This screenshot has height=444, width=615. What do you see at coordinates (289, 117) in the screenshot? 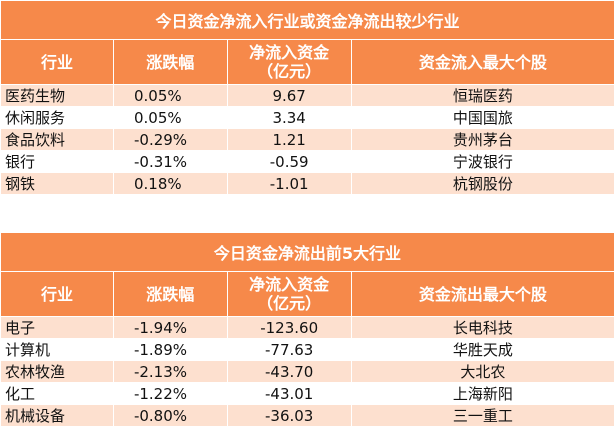
I see `net-flow-cell: 3.34` at bounding box center [289, 117].